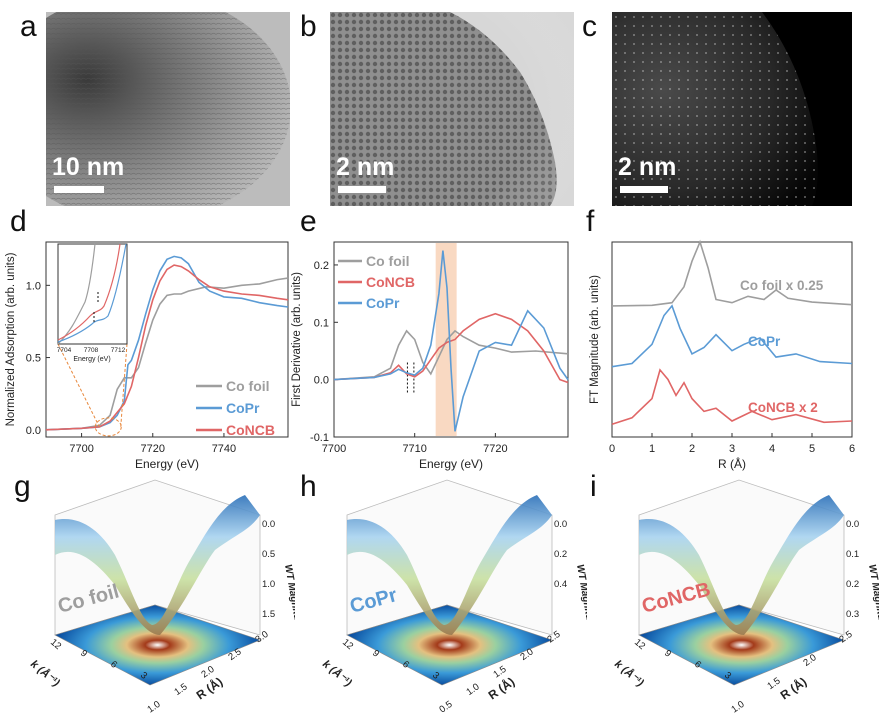 This screenshot has height=728, width=881. I want to click on panel-letter-i: i, so click(593, 486).